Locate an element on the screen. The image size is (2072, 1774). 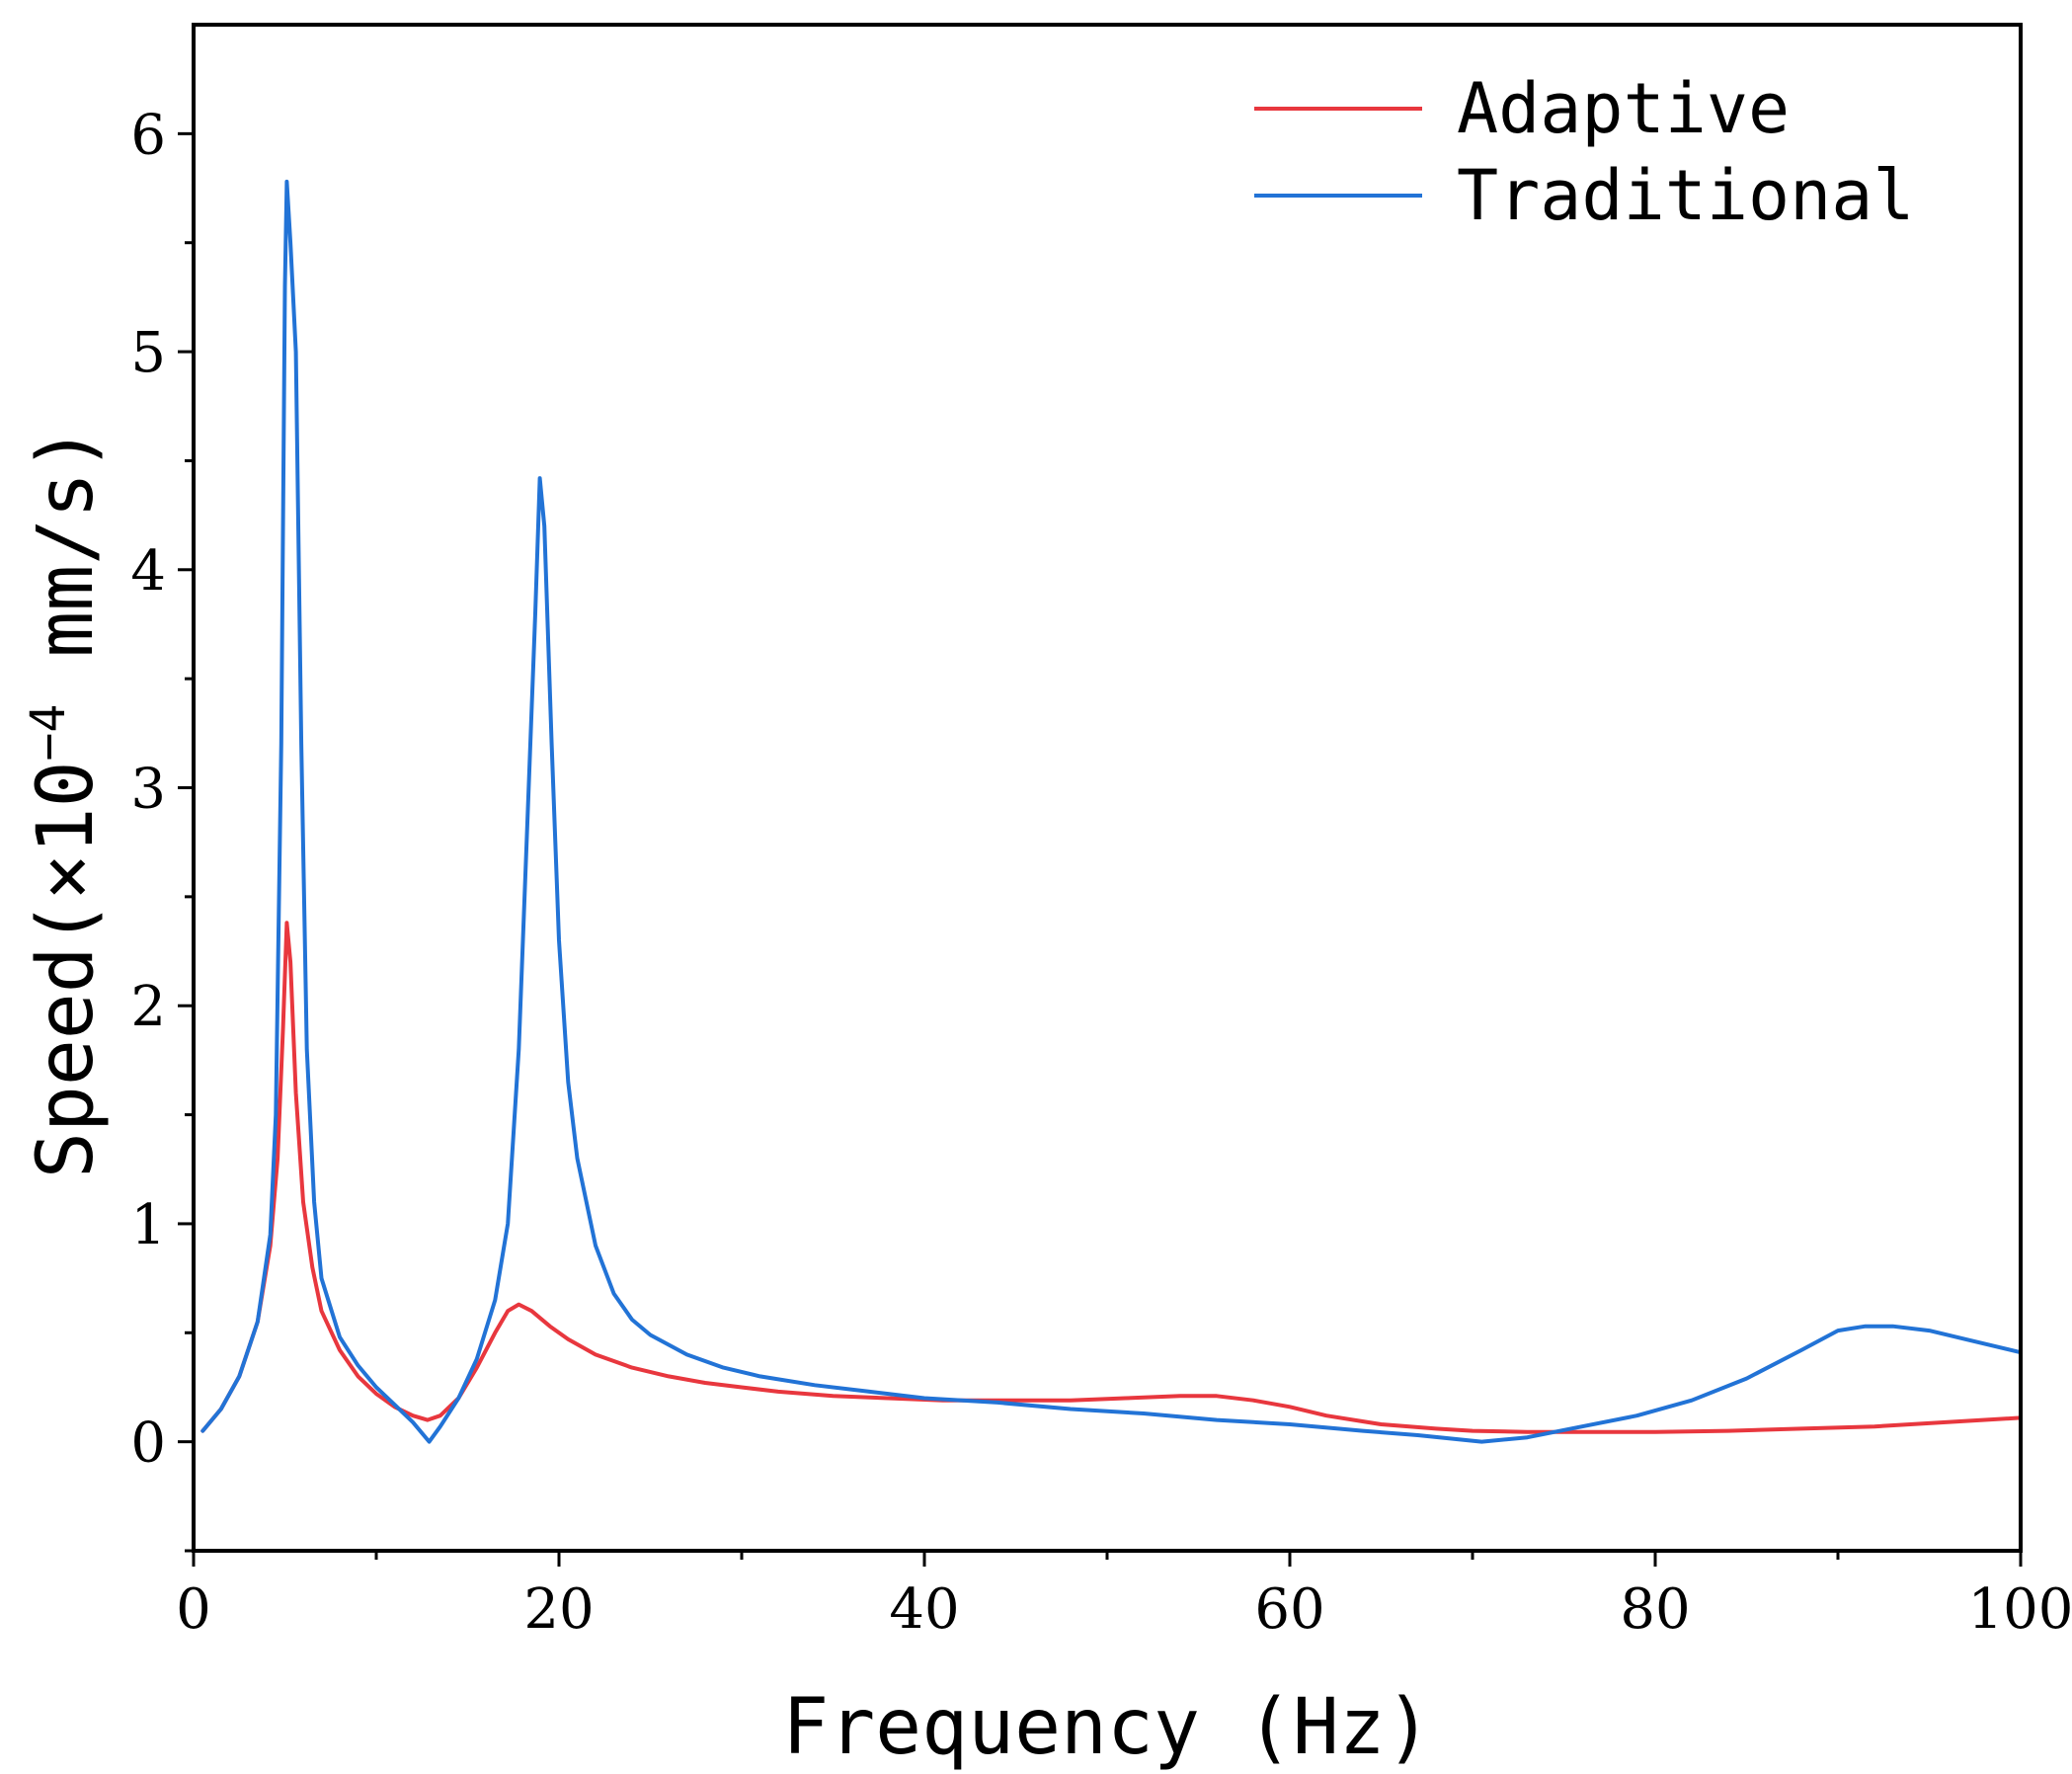
y-tick-label: 6 is located at coordinates (148, 135).